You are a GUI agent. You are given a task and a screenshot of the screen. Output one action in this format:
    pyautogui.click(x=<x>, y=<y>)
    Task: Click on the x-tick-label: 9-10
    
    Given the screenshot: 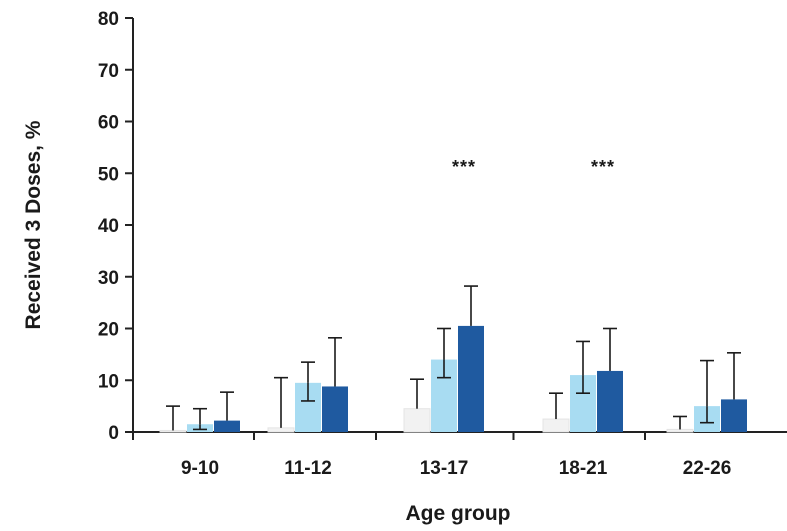 What is the action you would take?
    pyautogui.click(x=200, y=468)
    